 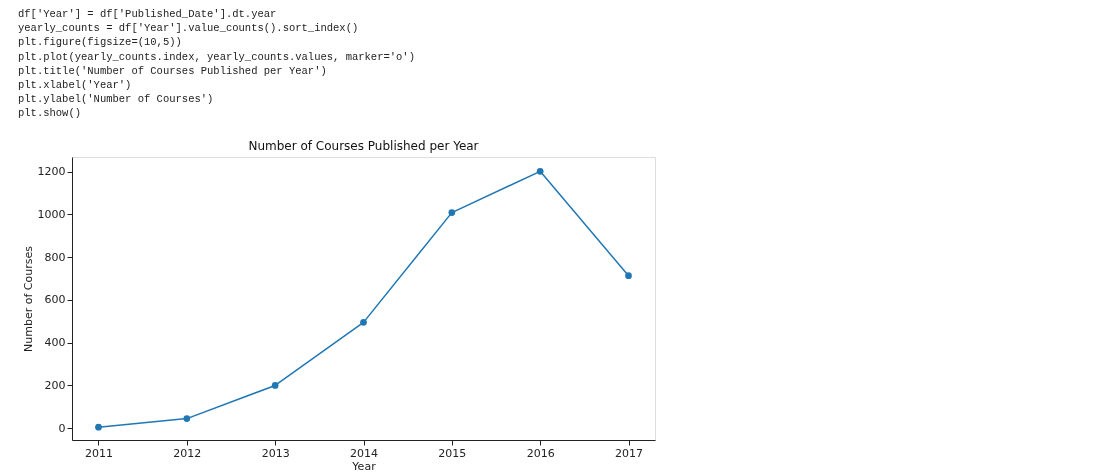 What do you see at coordinates (99, 453) in the screenshot?
I see `x-tick-label: 2011` at bounding box center [99, 453].